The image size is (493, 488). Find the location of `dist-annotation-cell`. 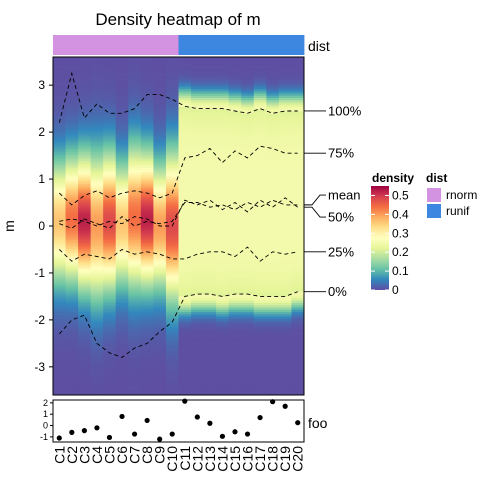

dist-annotation-cell is located at coordinates (285, 45).